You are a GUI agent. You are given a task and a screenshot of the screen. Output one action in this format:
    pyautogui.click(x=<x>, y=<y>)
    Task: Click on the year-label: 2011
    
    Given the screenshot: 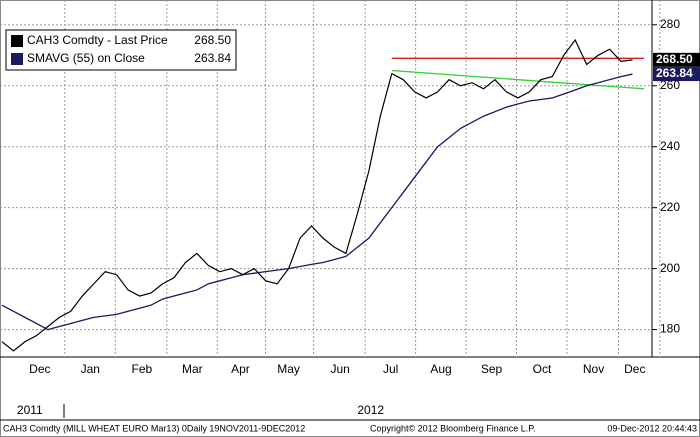 What is the action you would take?
    pyautogui.click(x=30, y=410)
    